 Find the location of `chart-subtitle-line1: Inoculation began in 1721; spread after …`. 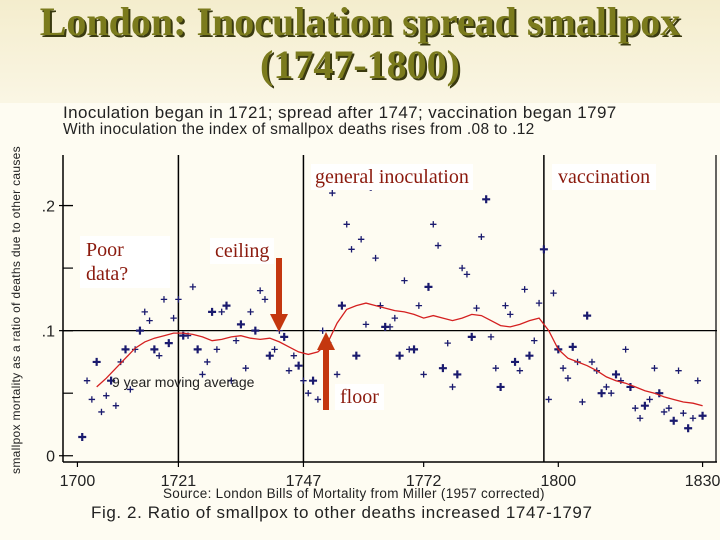

chart-subtitle-line1: Inoculation began in 1721; spread after … is located at coordinates (340, 112).